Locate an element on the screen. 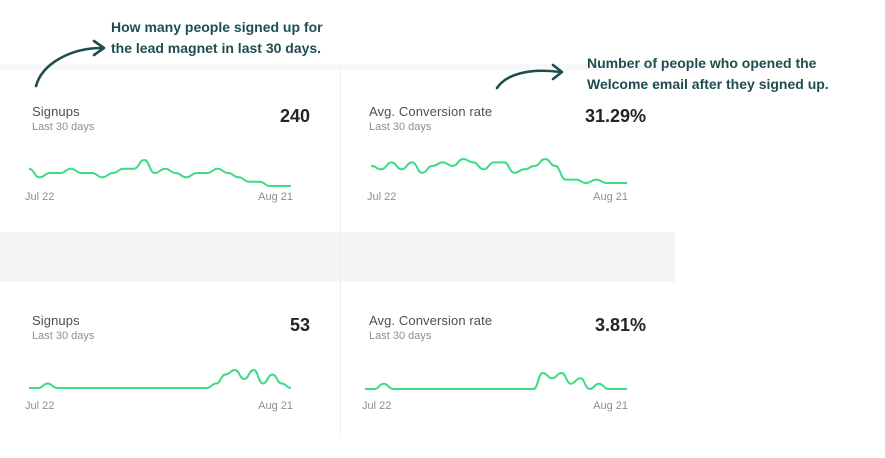 This screenshot has height=458, width=885. row-separator is located at coordinates (337, 257).